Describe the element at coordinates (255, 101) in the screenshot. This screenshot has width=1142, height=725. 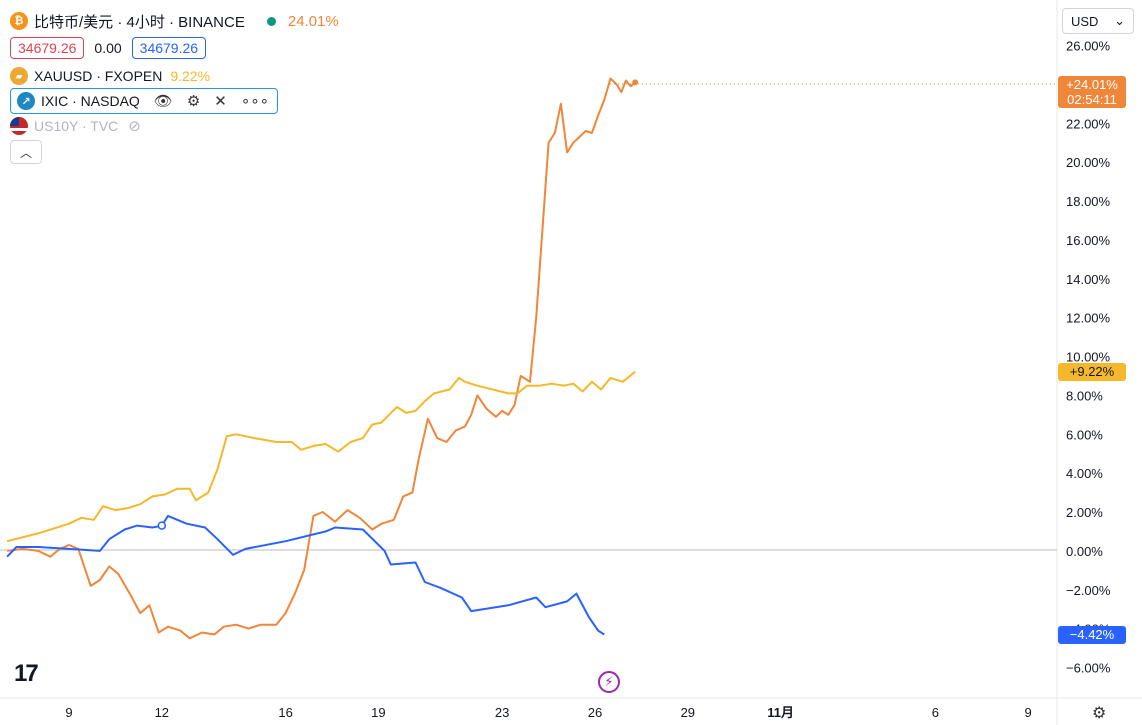
I see `more-icon: ∘∘∘` at that location.